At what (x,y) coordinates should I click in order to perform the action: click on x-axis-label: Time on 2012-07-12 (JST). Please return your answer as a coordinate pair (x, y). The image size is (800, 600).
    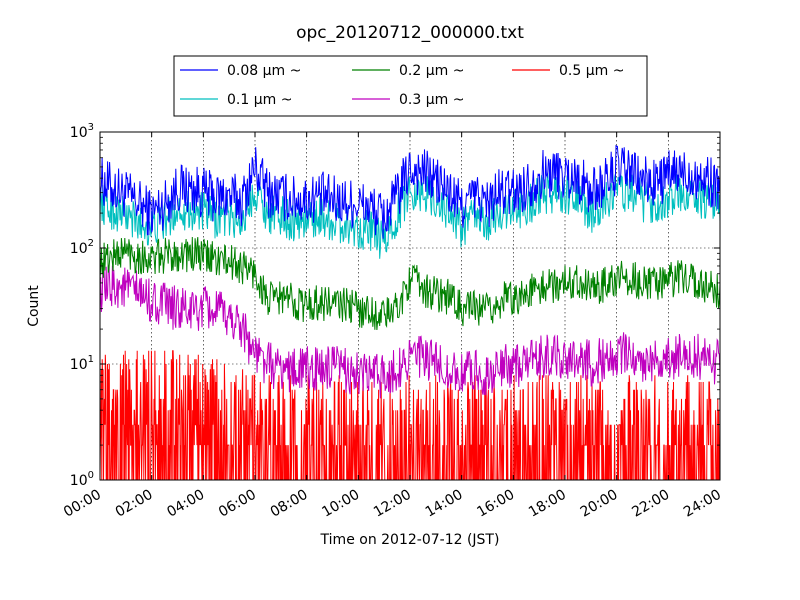
    Looking at the image, I should click on (410, 540).